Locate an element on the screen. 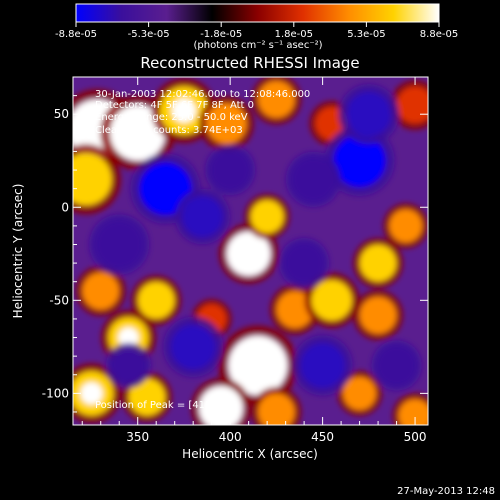 The image size is (500, 500). x-tick-label: 400 is located at coordinates (230, 437).